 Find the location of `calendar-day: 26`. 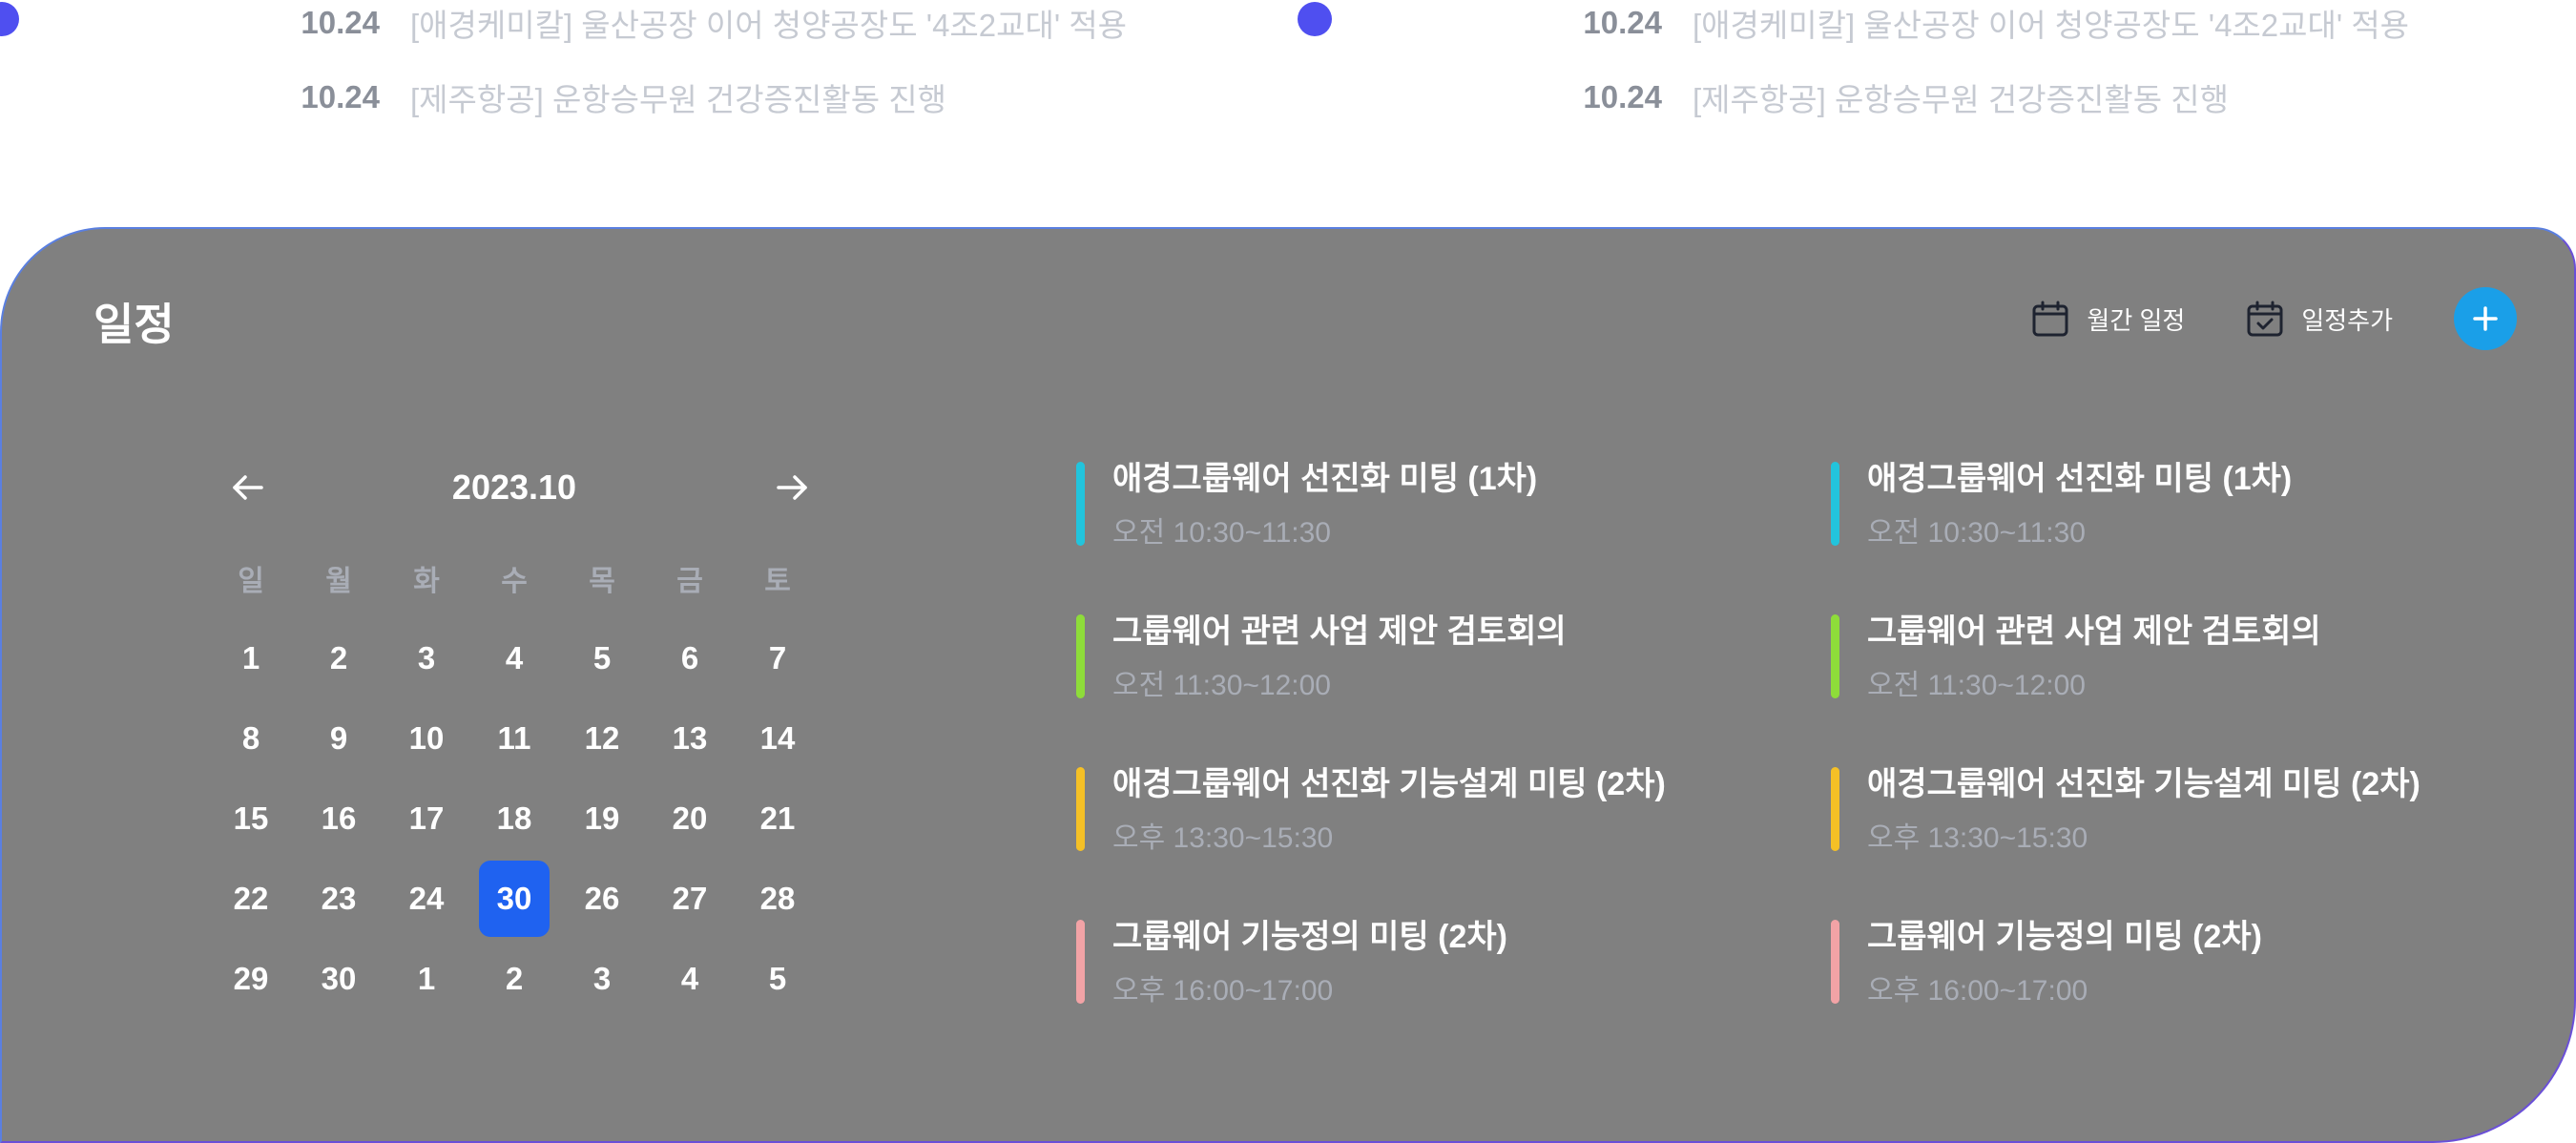

calendar-day: 26 is located at coordinates (602, 899).